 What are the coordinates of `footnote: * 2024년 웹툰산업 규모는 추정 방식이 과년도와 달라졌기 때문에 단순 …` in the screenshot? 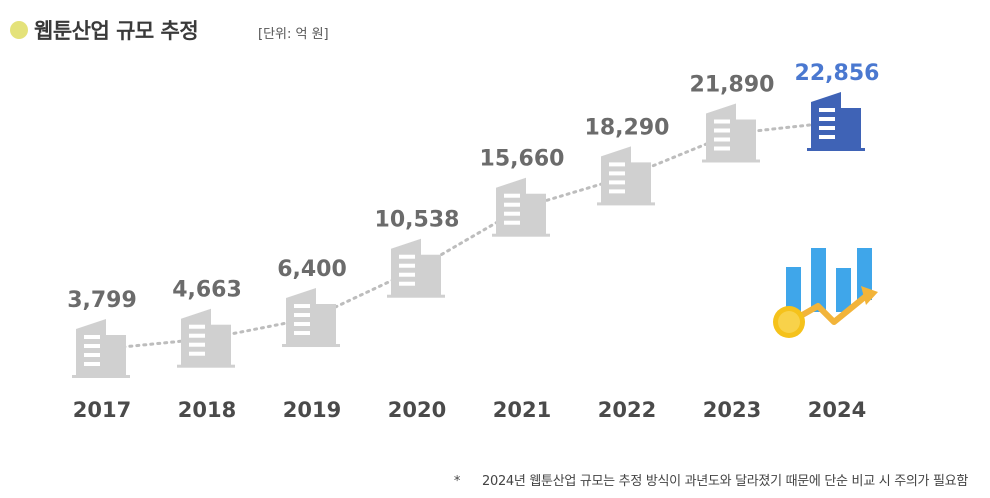 It's located at (711, 479).